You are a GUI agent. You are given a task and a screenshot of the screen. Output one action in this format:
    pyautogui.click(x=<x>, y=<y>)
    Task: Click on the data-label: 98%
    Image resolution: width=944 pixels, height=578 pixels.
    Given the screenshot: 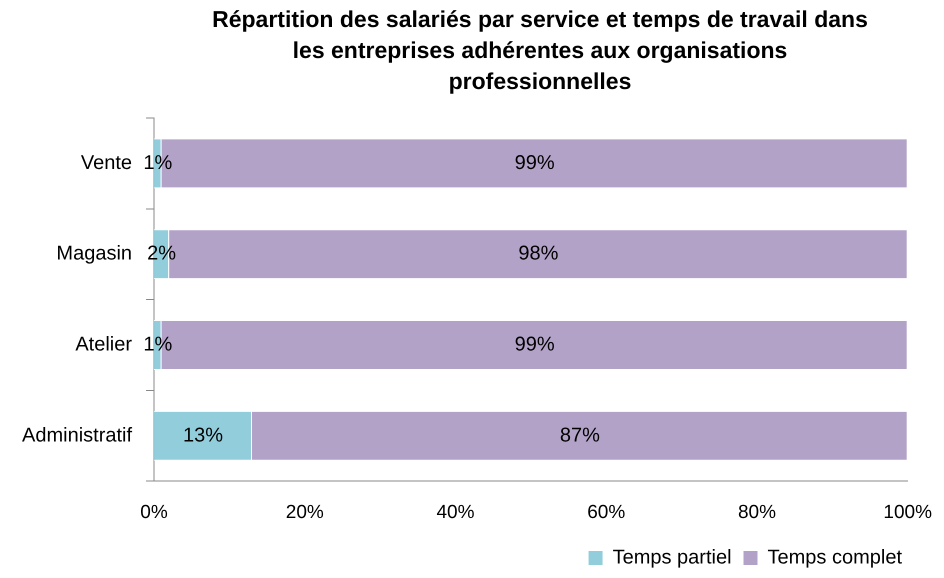 What is the action you would take?
    pyautogui.click(x=538, y=253)
    